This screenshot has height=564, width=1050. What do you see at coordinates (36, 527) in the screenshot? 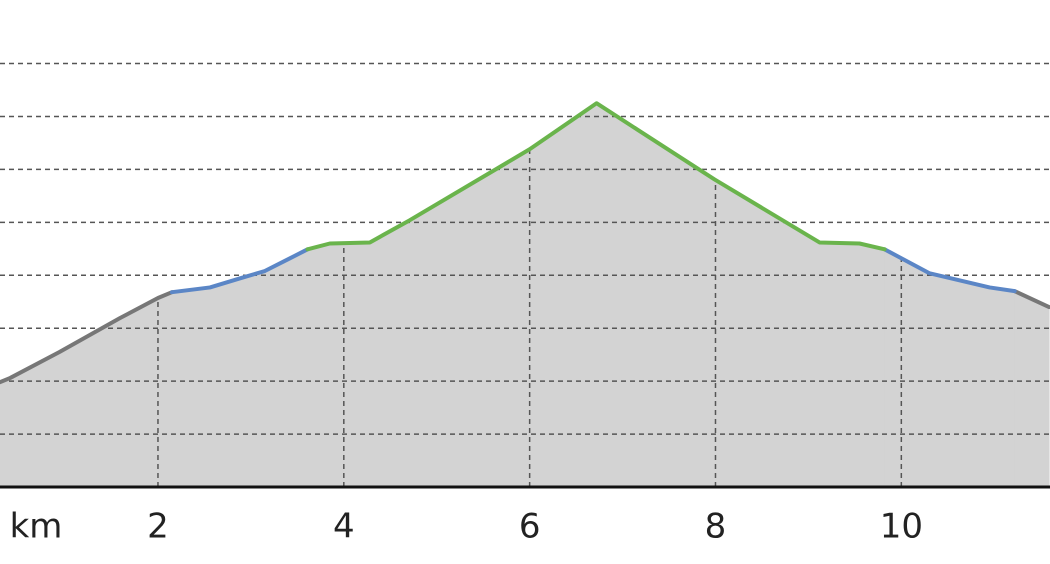
I see `x-axis-label: km` at bounding box center [36, 527].